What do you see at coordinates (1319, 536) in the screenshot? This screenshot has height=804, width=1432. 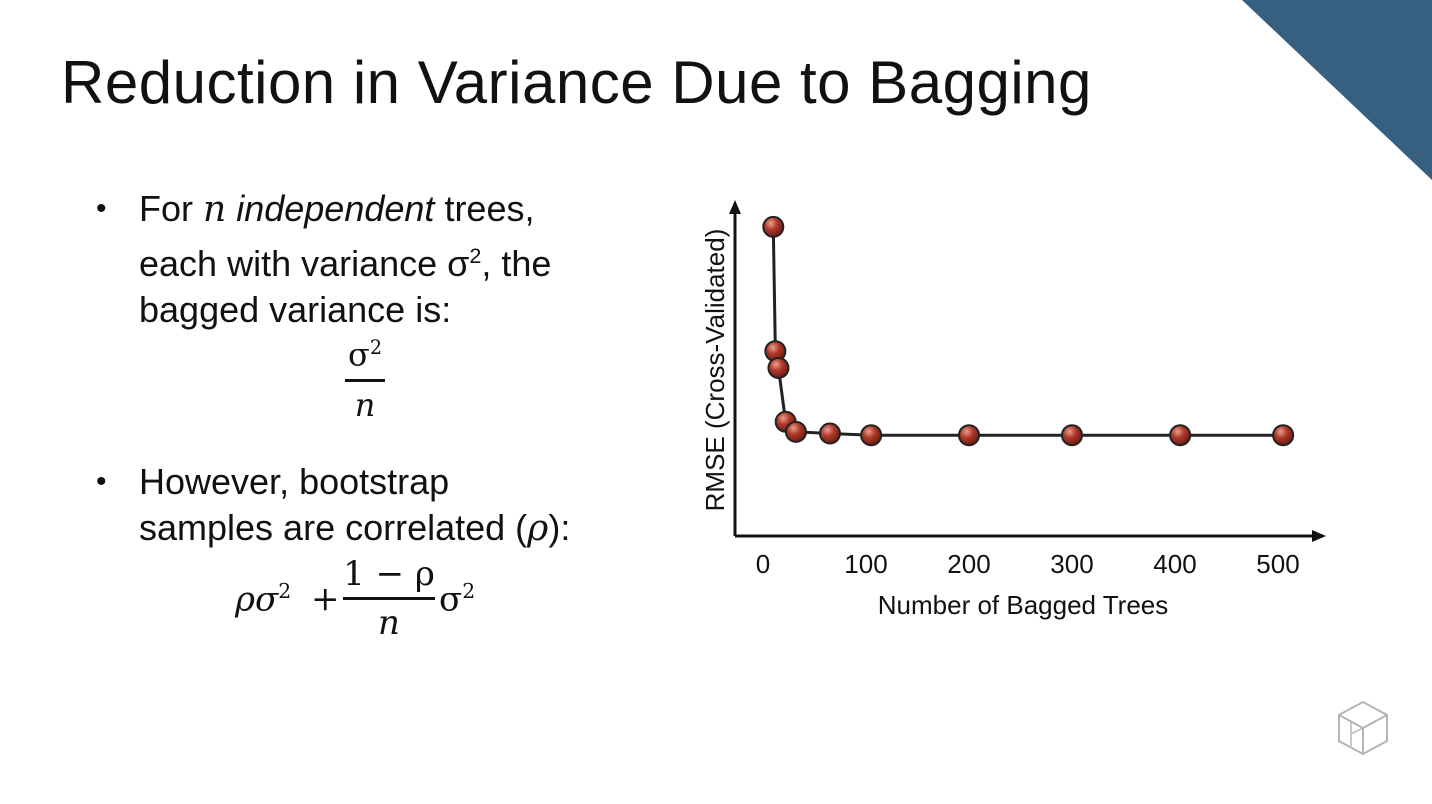 I see `x-axis-arrow` at bounding box center [1319, 536].